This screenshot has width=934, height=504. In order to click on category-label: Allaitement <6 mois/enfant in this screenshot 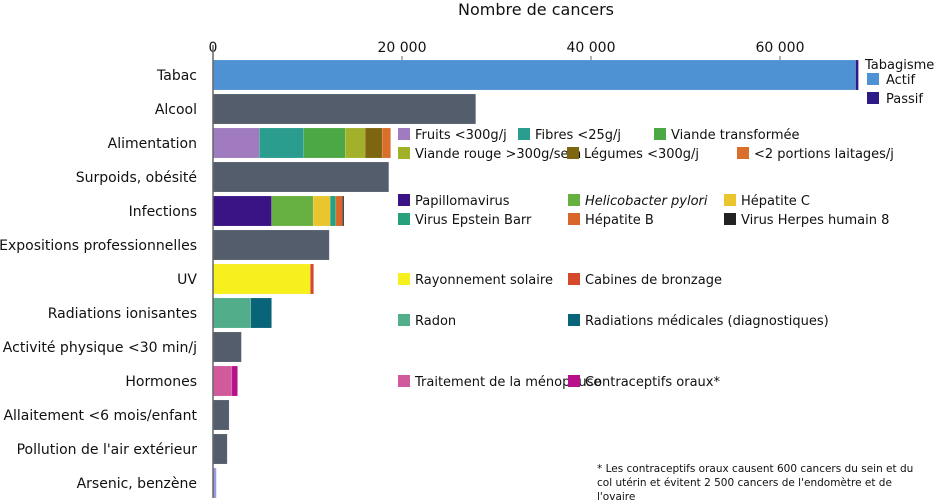, I will do `click(100, 416)`.